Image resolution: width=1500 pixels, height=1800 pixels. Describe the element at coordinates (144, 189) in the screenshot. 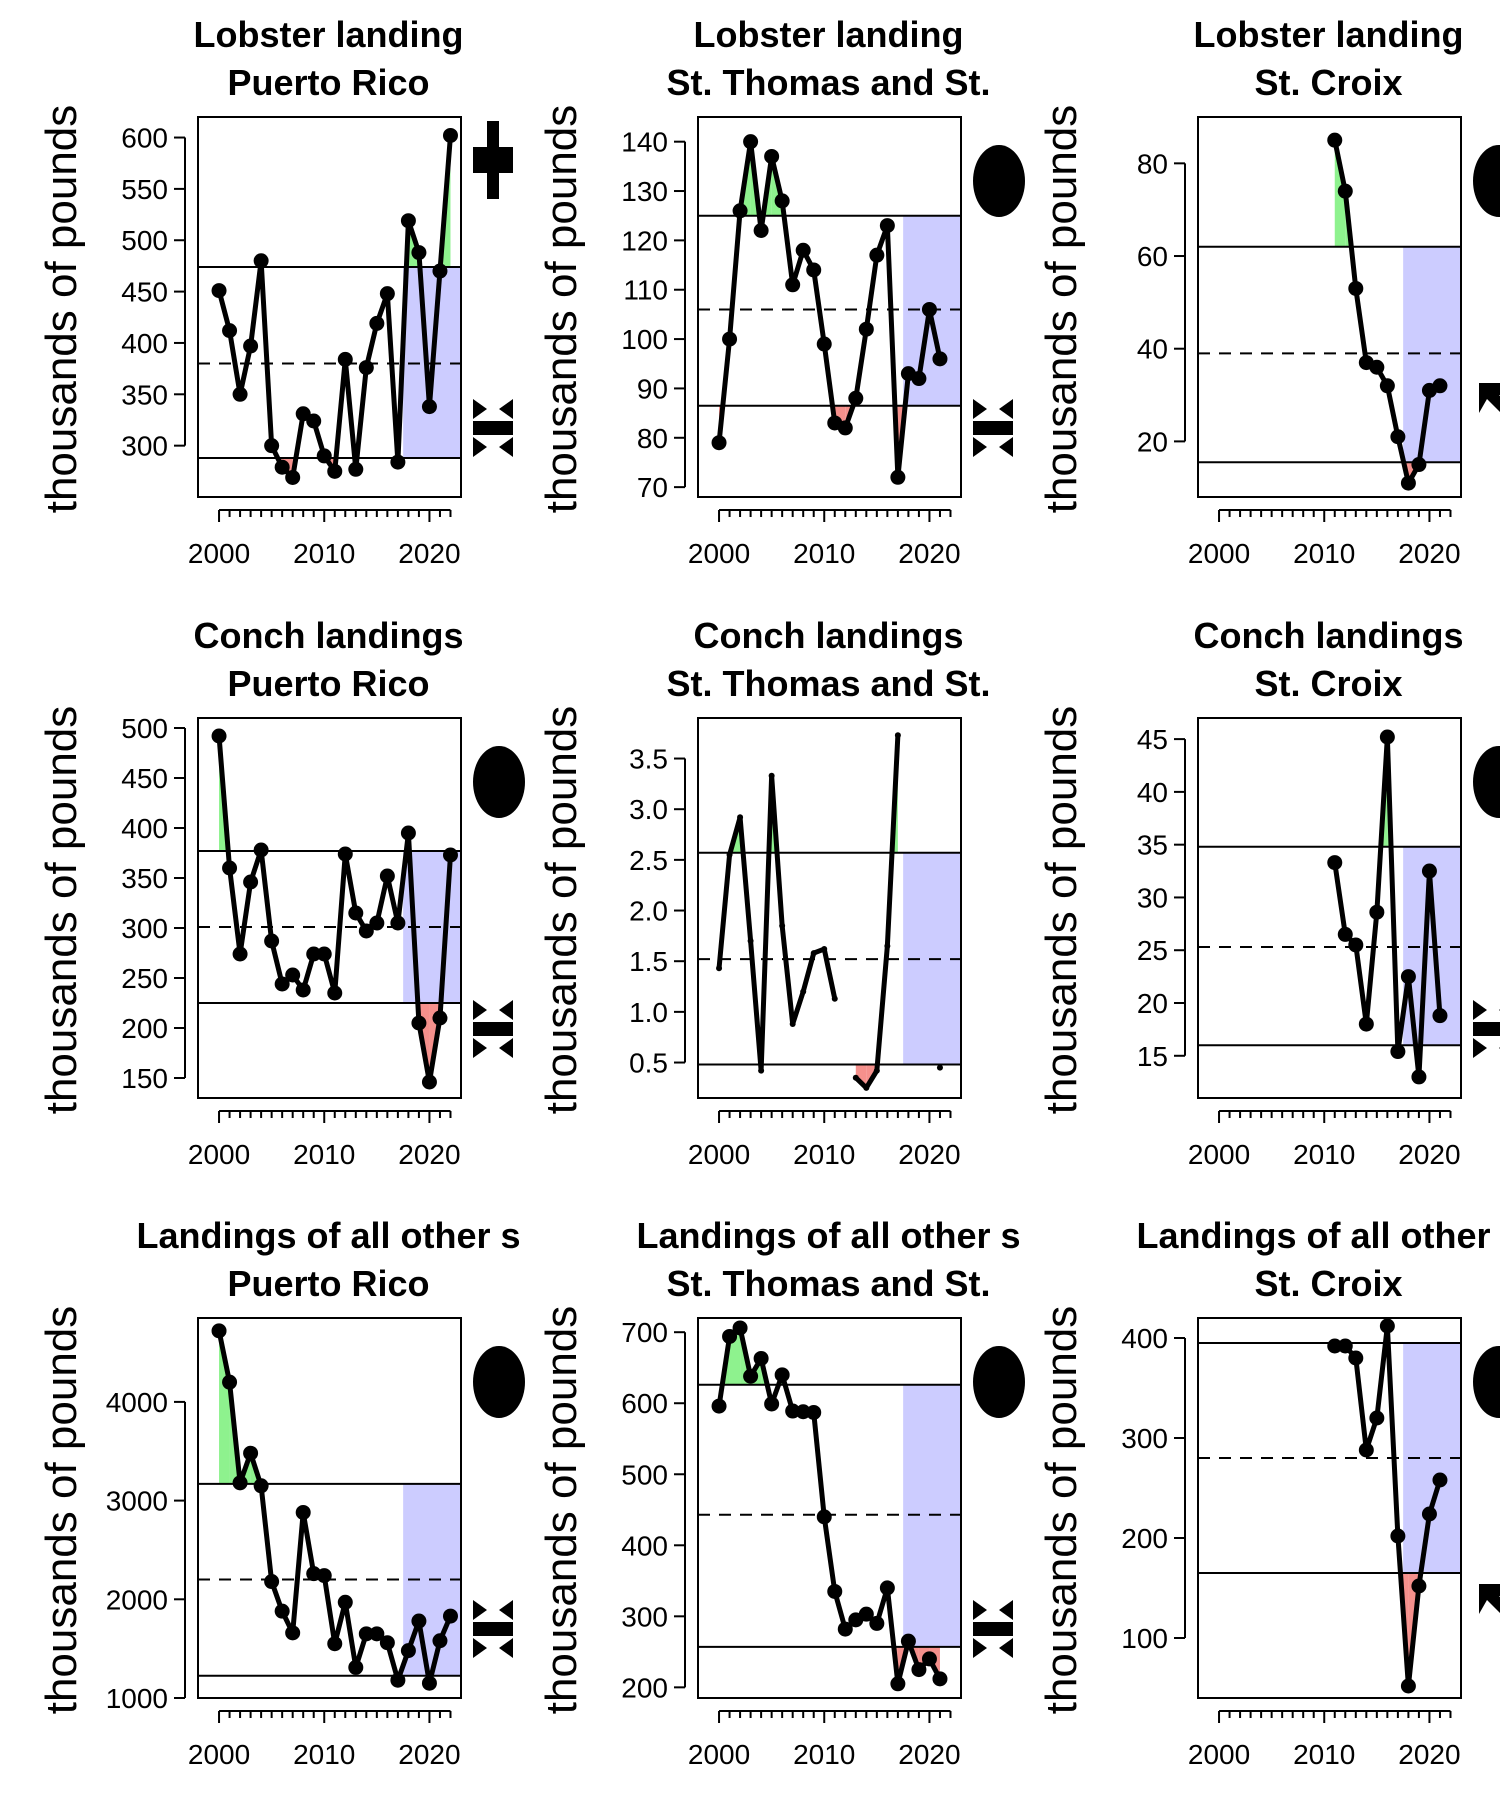

I see `y-tick-label: 550` at that location.